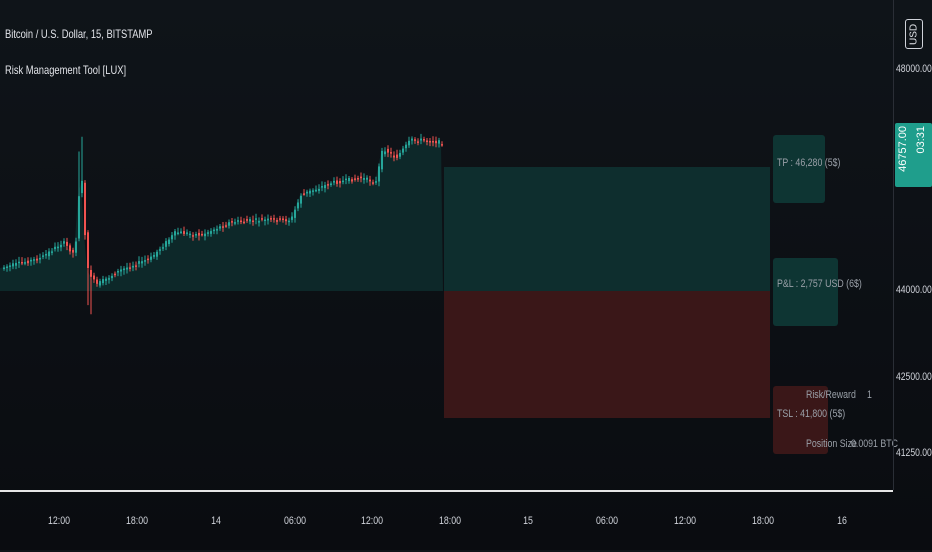  I want to click on price-label: 44000.00, so click(914, 290).